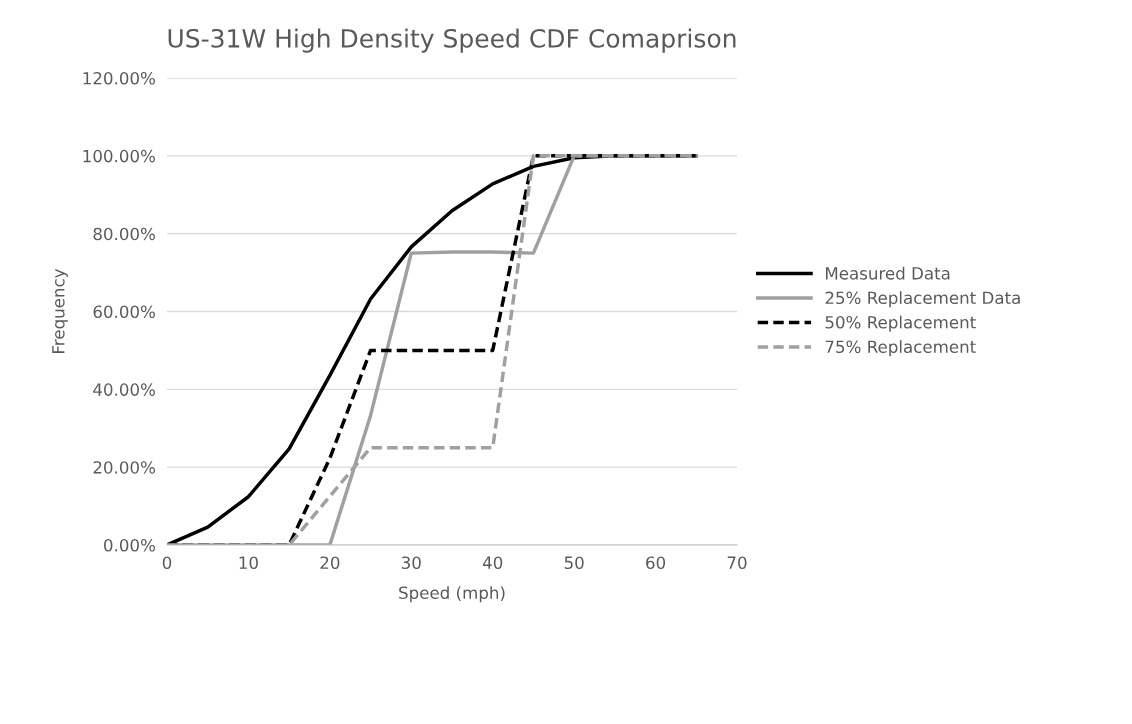 The image size is (1132, 724). I want to click on y-tick-label: 20.00%, so click(124, 467).